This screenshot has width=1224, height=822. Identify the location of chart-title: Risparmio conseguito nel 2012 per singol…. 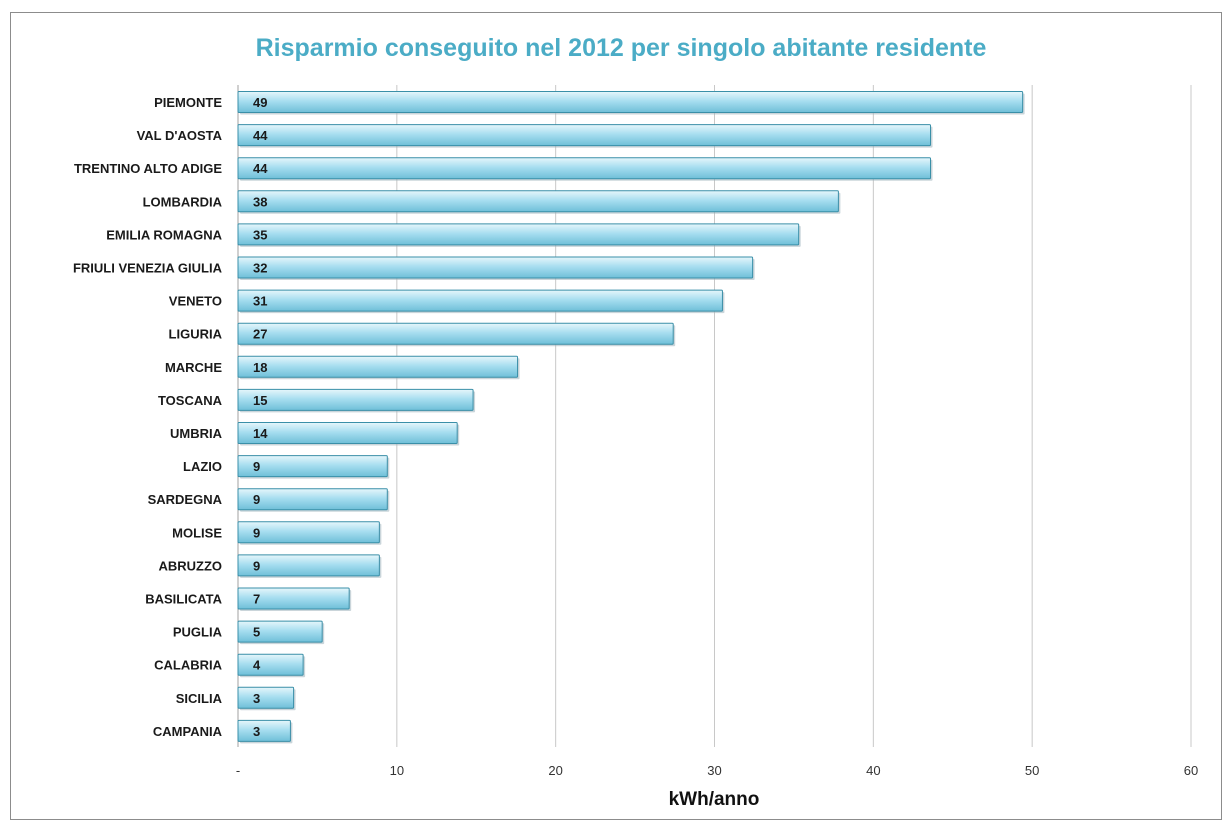
(621, 48).